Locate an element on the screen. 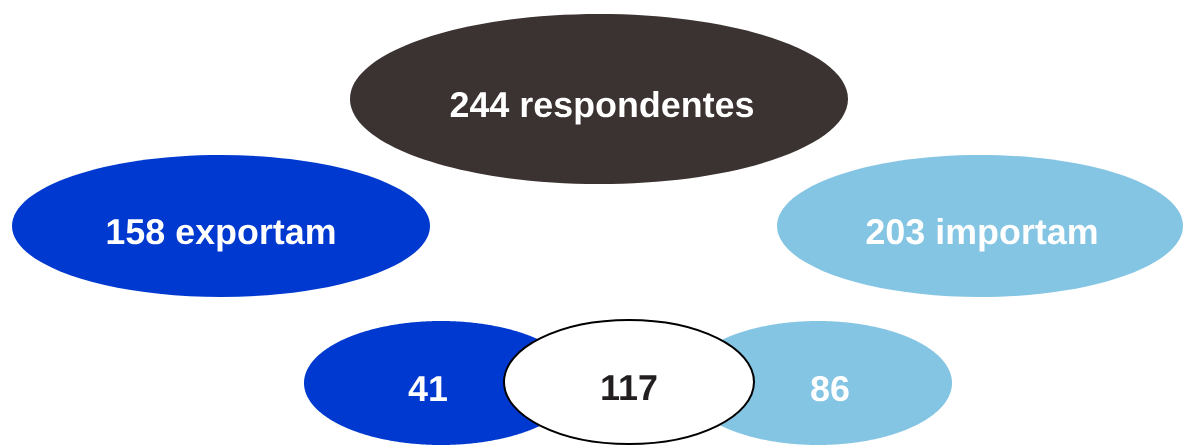 Image resolution: width=1184 pixels, height=446 pixels. data-label: 244 is located at coordinates (480, 104).